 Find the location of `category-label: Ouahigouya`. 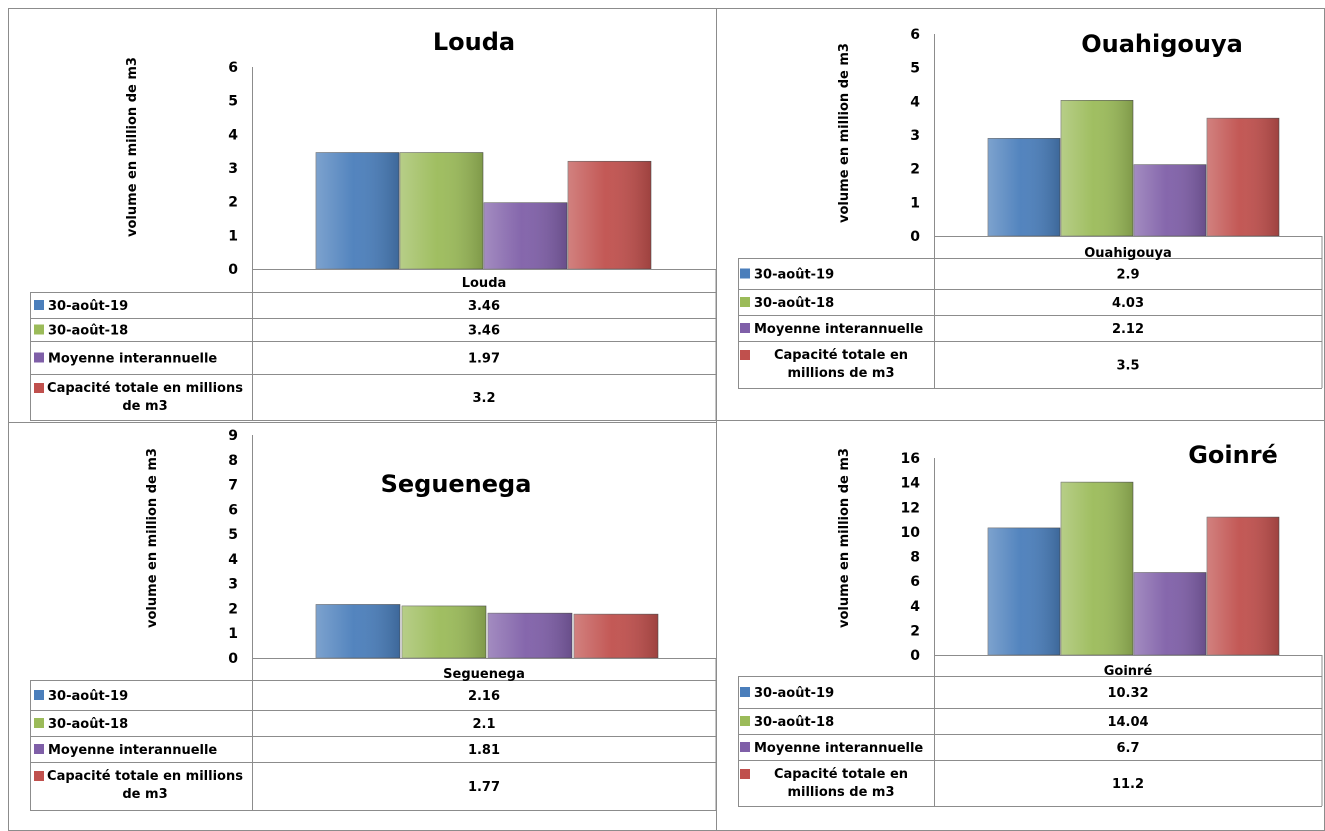

category-label: Ouahigouya is located at coordinates (1128, 253).